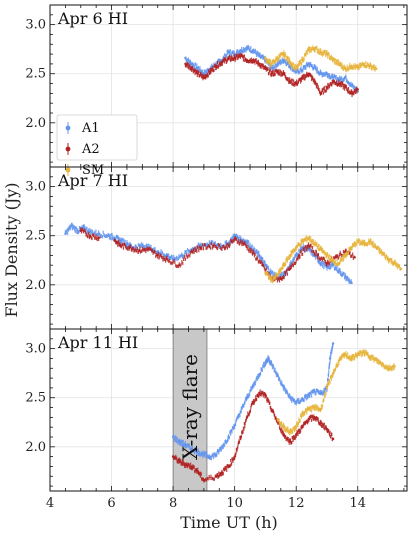 This screenshot has width=415, height=541. I want to click on panel-label: Apr 6 HI, so click(92, 18).